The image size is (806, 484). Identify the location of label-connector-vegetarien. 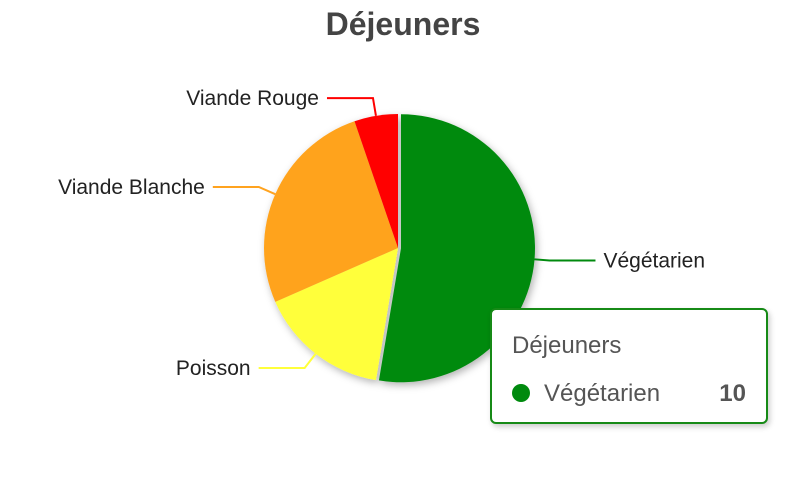
(565, 260).